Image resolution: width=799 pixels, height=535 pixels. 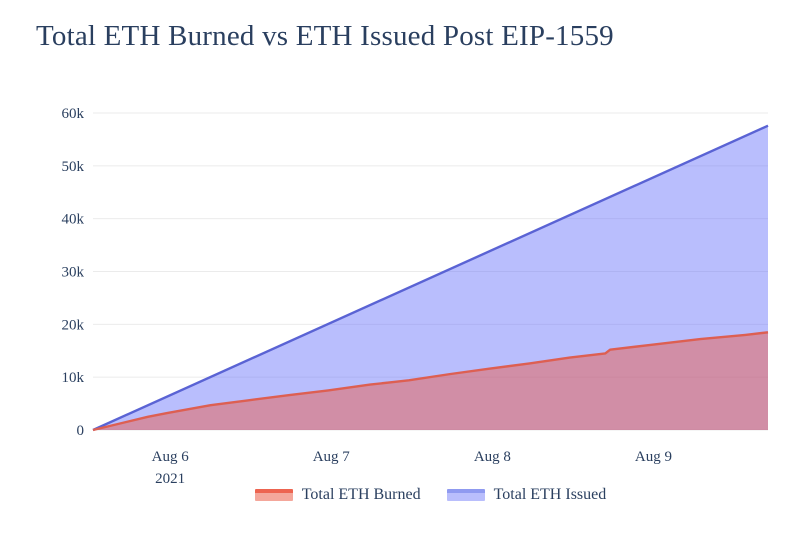 What do you see at coordinates (73, 167) in the screenshot?
I see `y-tick-label: 50k` at bounding box center [73, 167].